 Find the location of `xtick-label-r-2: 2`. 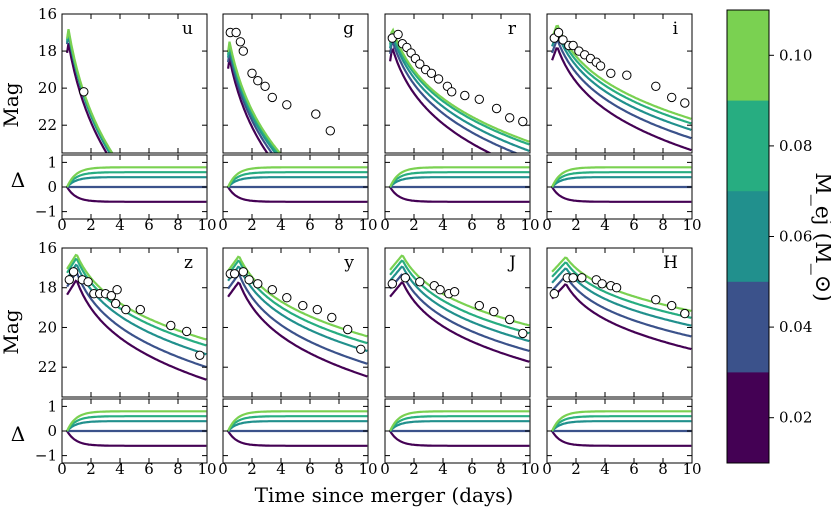

xtick-label-r-2: 2 is located at coordinates (414, 225).